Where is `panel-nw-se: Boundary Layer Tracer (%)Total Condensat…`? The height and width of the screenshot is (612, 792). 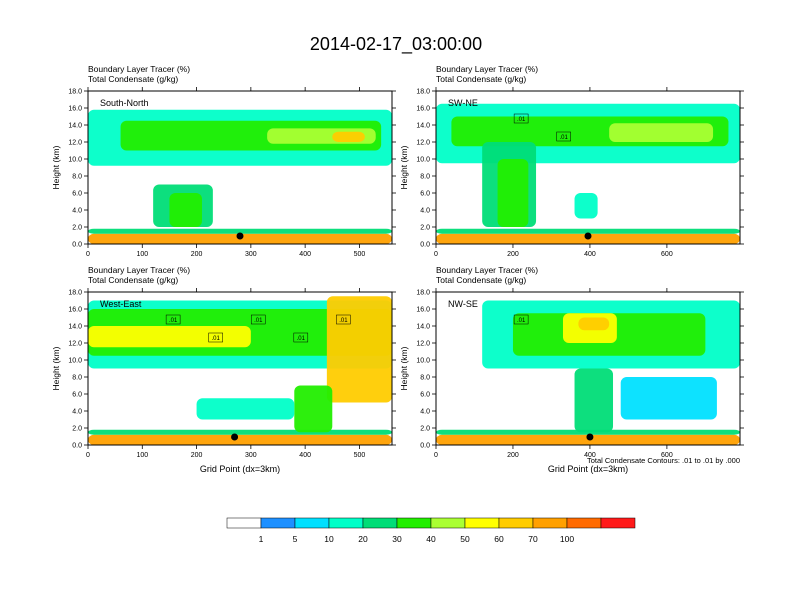 panel-nw-se: Boundary Layer Tracer (%)Total Condensat… is located at coordinates (571, 369).